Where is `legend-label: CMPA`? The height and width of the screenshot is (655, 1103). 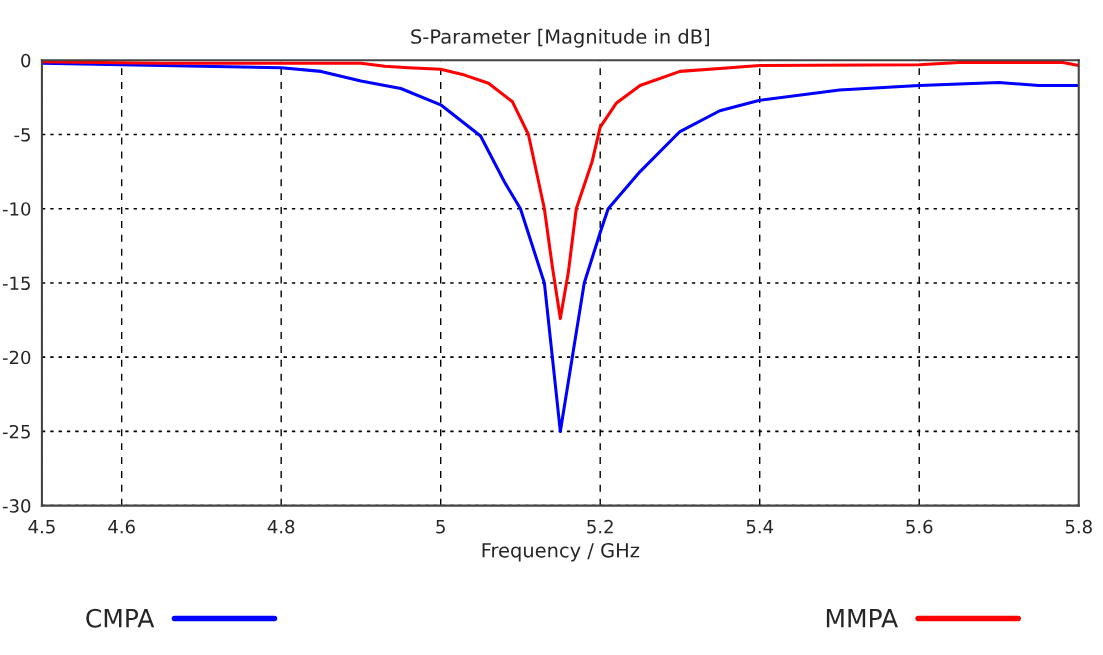
legend-label: CMPA is located at coordinates (120, 618).